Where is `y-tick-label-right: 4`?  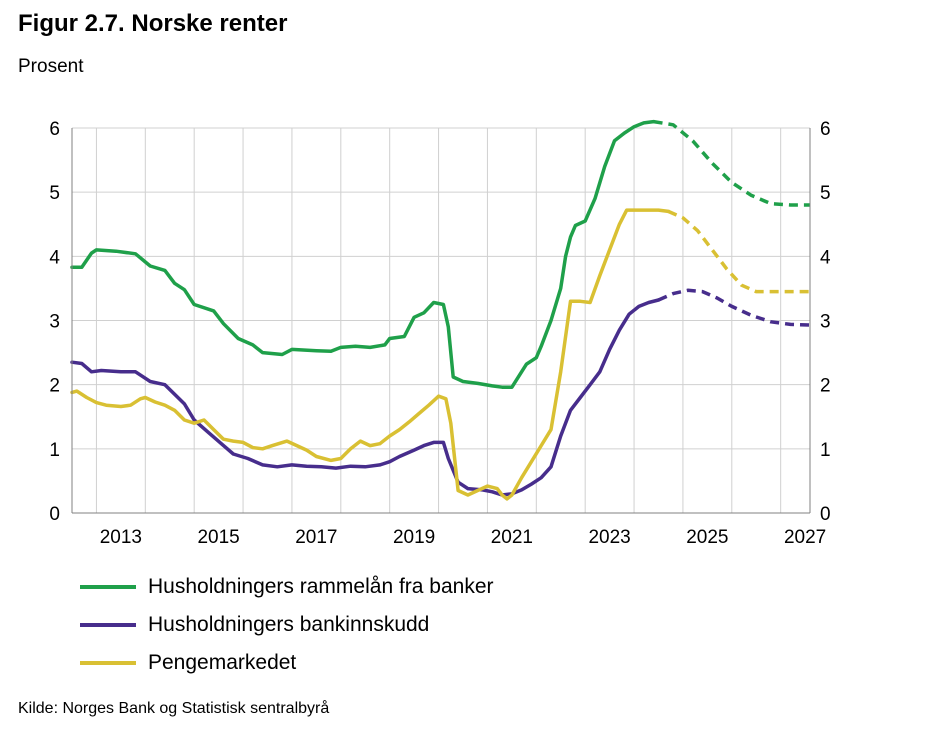
y-tick-label-right: 4 is located at coordinates (825, 257).